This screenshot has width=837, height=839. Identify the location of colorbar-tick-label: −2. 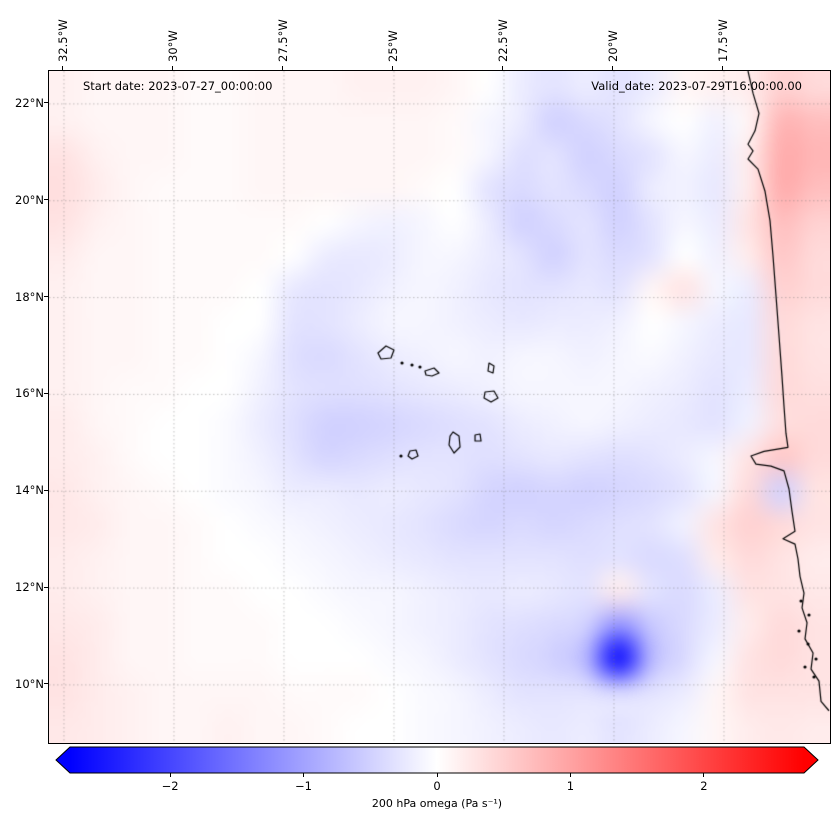
(170, 786).